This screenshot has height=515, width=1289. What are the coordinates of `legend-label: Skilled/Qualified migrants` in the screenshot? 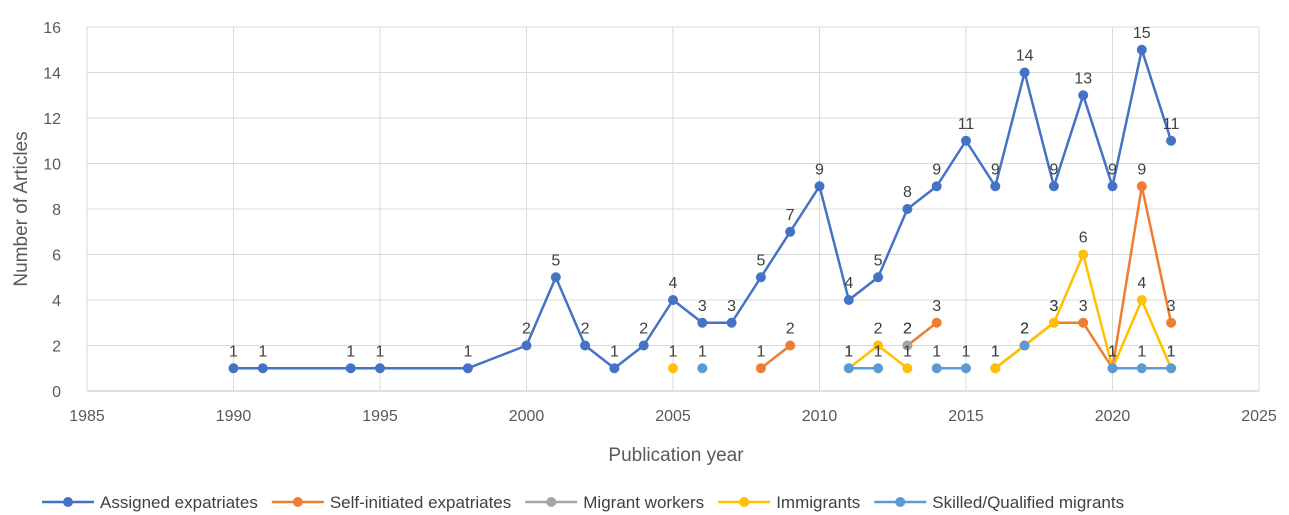 It's located at (1028, 502).